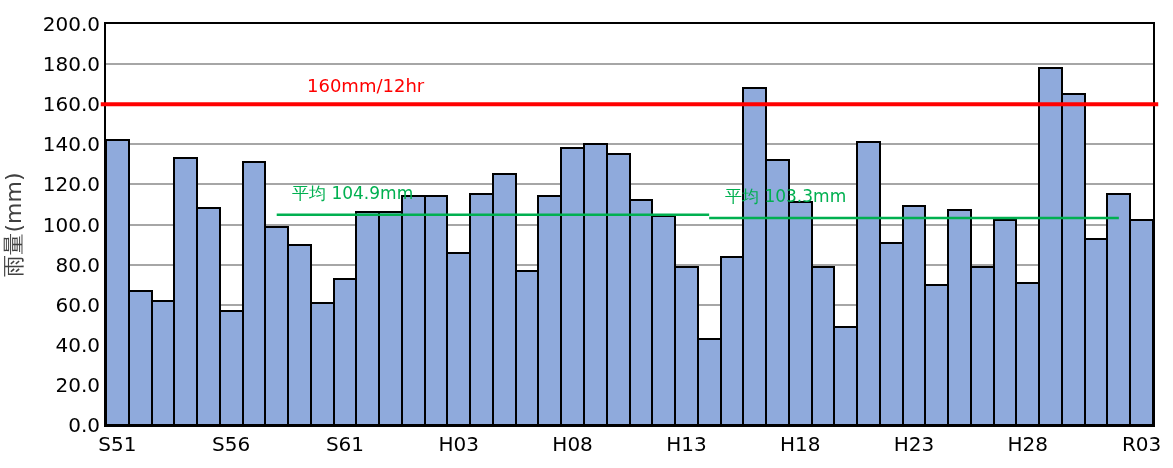 The image size is (1173, 468). I want to click on x-tick-label: R03, so click(1141, 444).